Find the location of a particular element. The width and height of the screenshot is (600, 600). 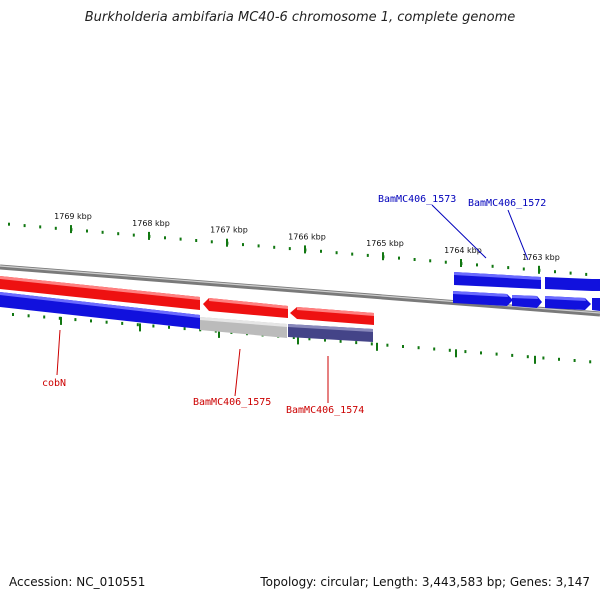

gene-label-BamMC406_1574: BamMC406_1574 is located at coordinates (325, 410).